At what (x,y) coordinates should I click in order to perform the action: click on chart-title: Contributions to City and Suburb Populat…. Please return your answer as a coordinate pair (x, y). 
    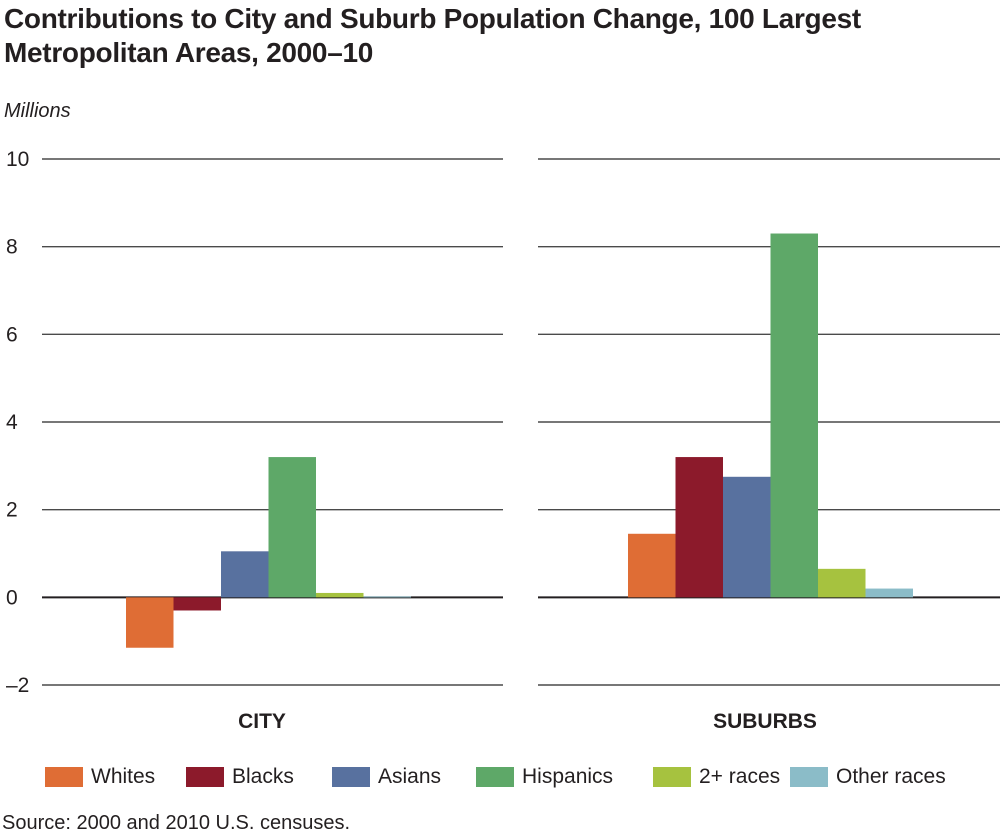
    Looking at the image, I should click on (432, 36).